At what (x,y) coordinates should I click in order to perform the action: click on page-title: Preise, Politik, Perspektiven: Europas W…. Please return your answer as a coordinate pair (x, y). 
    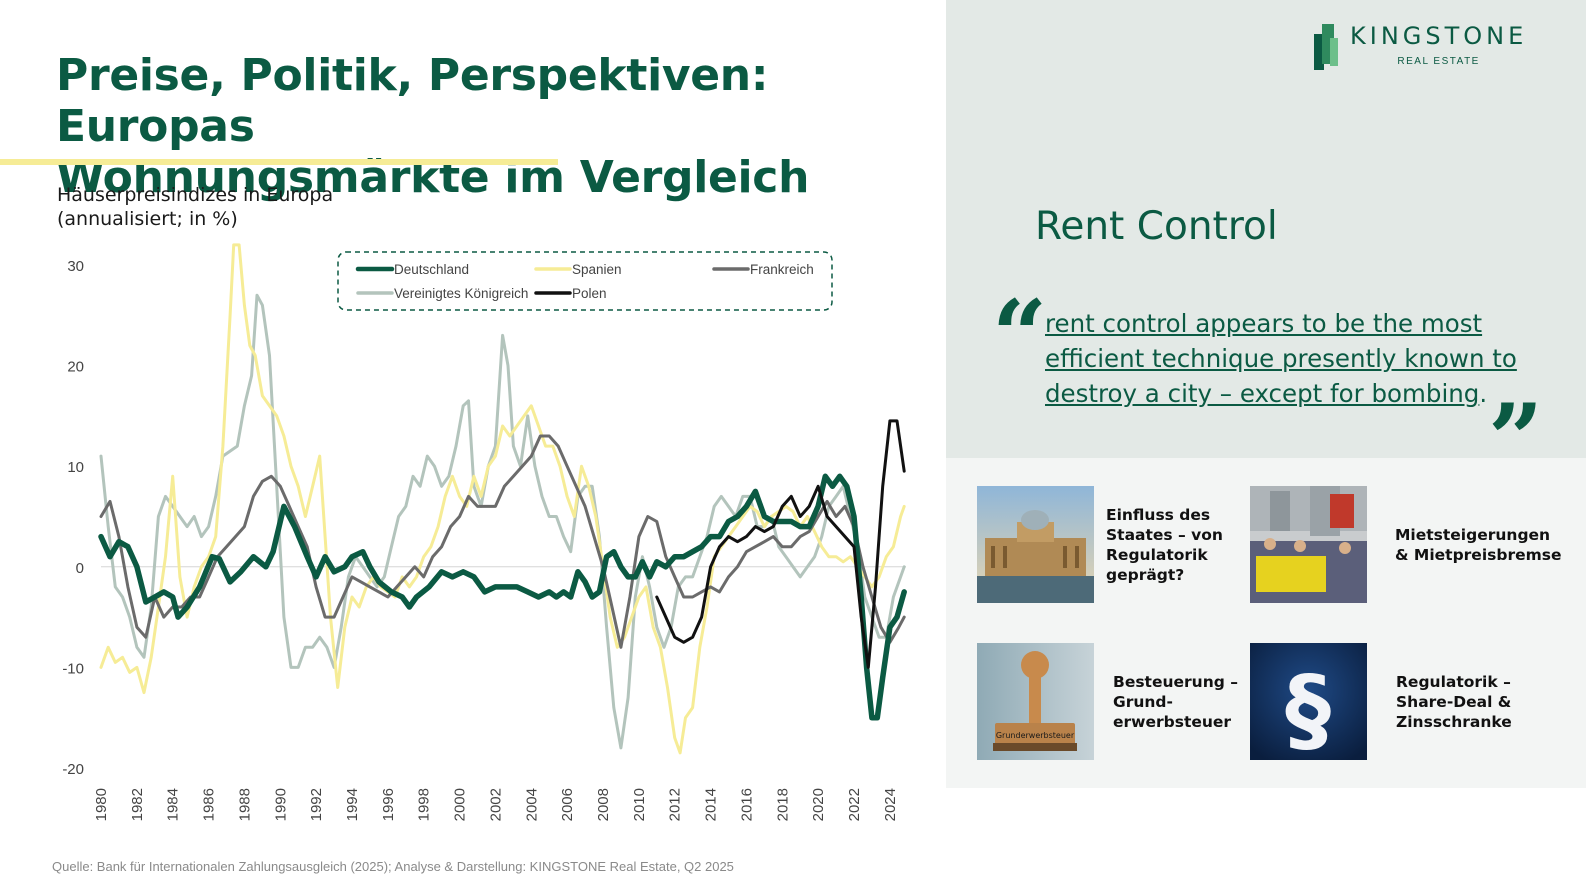
    Looking at the image, I should click on (486, 126).